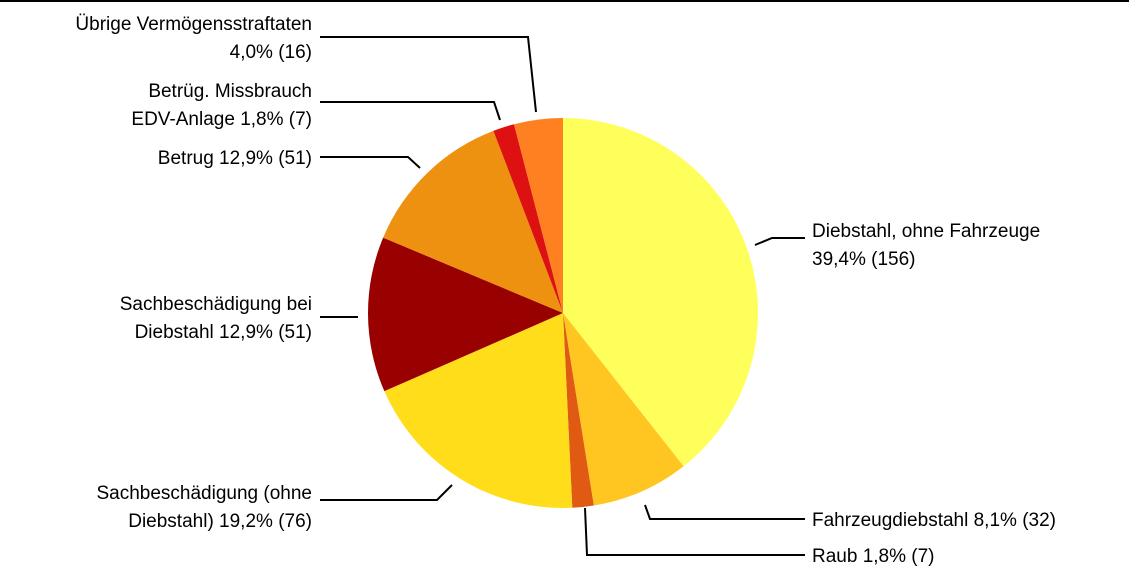 This screenshot has height=575, width=1129. I want to click on slice-label: Raub 1,8% (7), so click(873, 556).